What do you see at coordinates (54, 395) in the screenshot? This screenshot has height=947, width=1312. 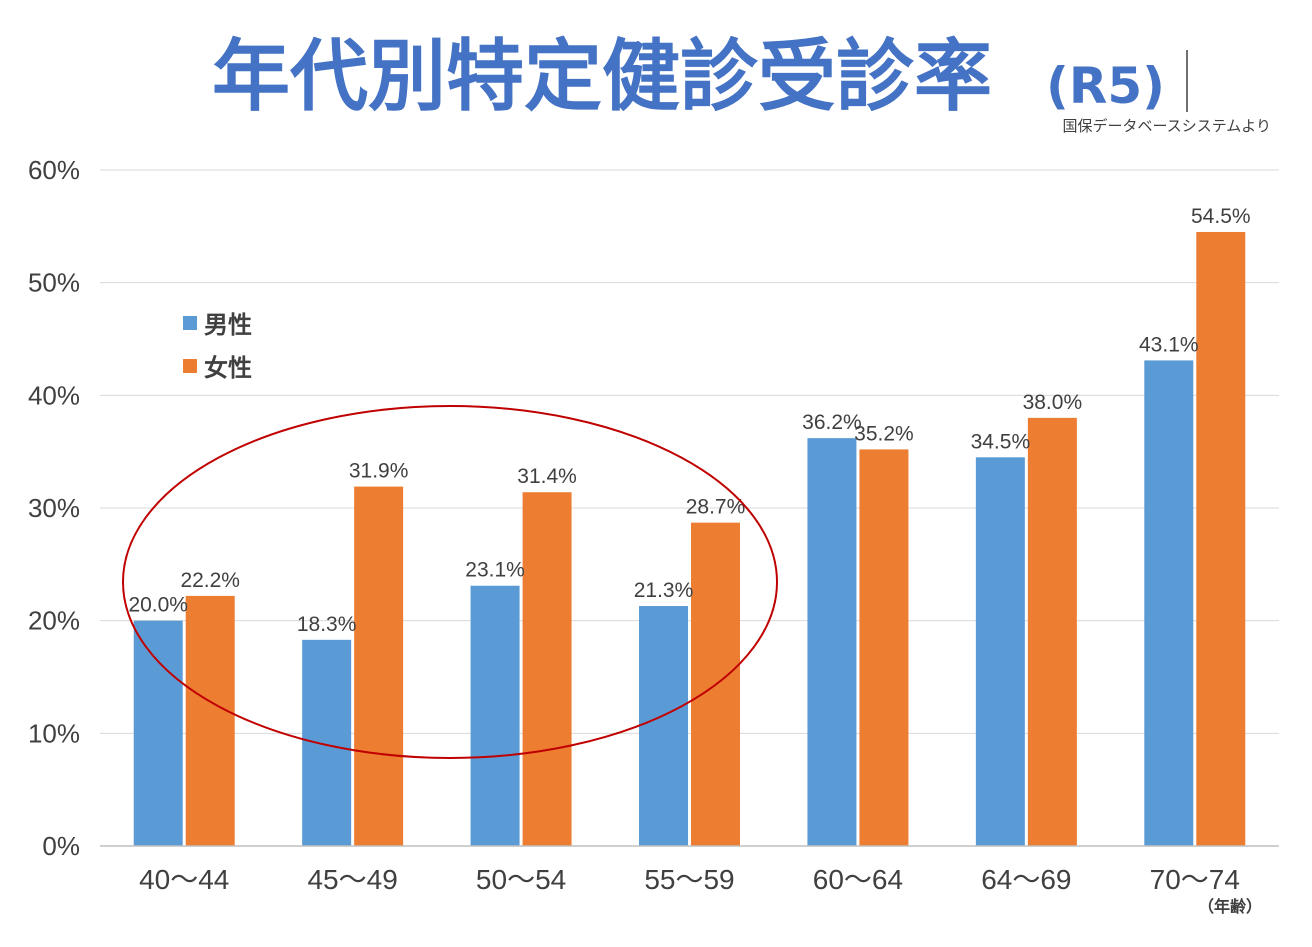 I see `y-tick-label: 40%` at bounding box center [54, 395].